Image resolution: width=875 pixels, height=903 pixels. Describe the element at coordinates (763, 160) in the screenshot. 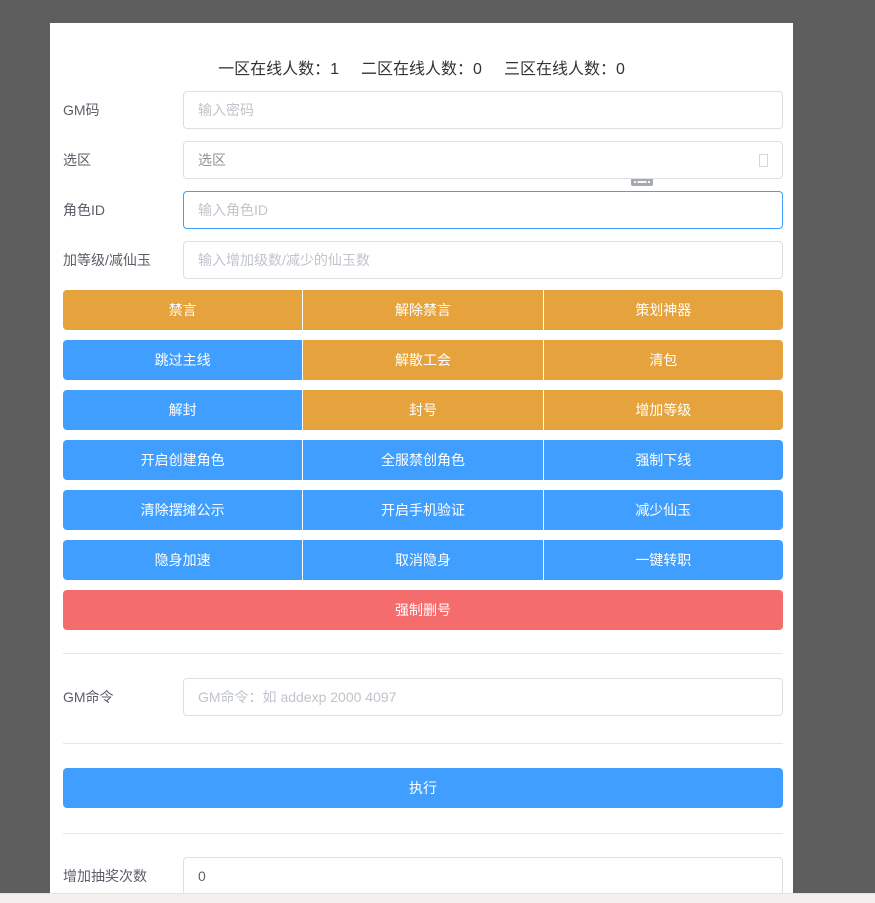

I see `select-caret-icon` at that location.